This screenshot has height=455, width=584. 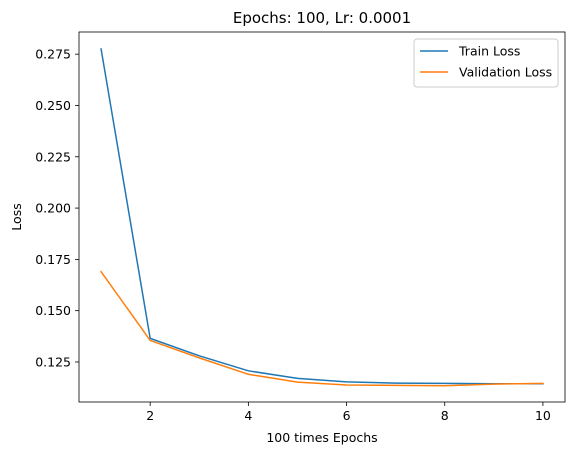 What do you see at coordinates (322, 18) in the screenshot?
I see `chart-title: Epochs: 100, Lr: 0.0001` at bounding box center [322, 18].